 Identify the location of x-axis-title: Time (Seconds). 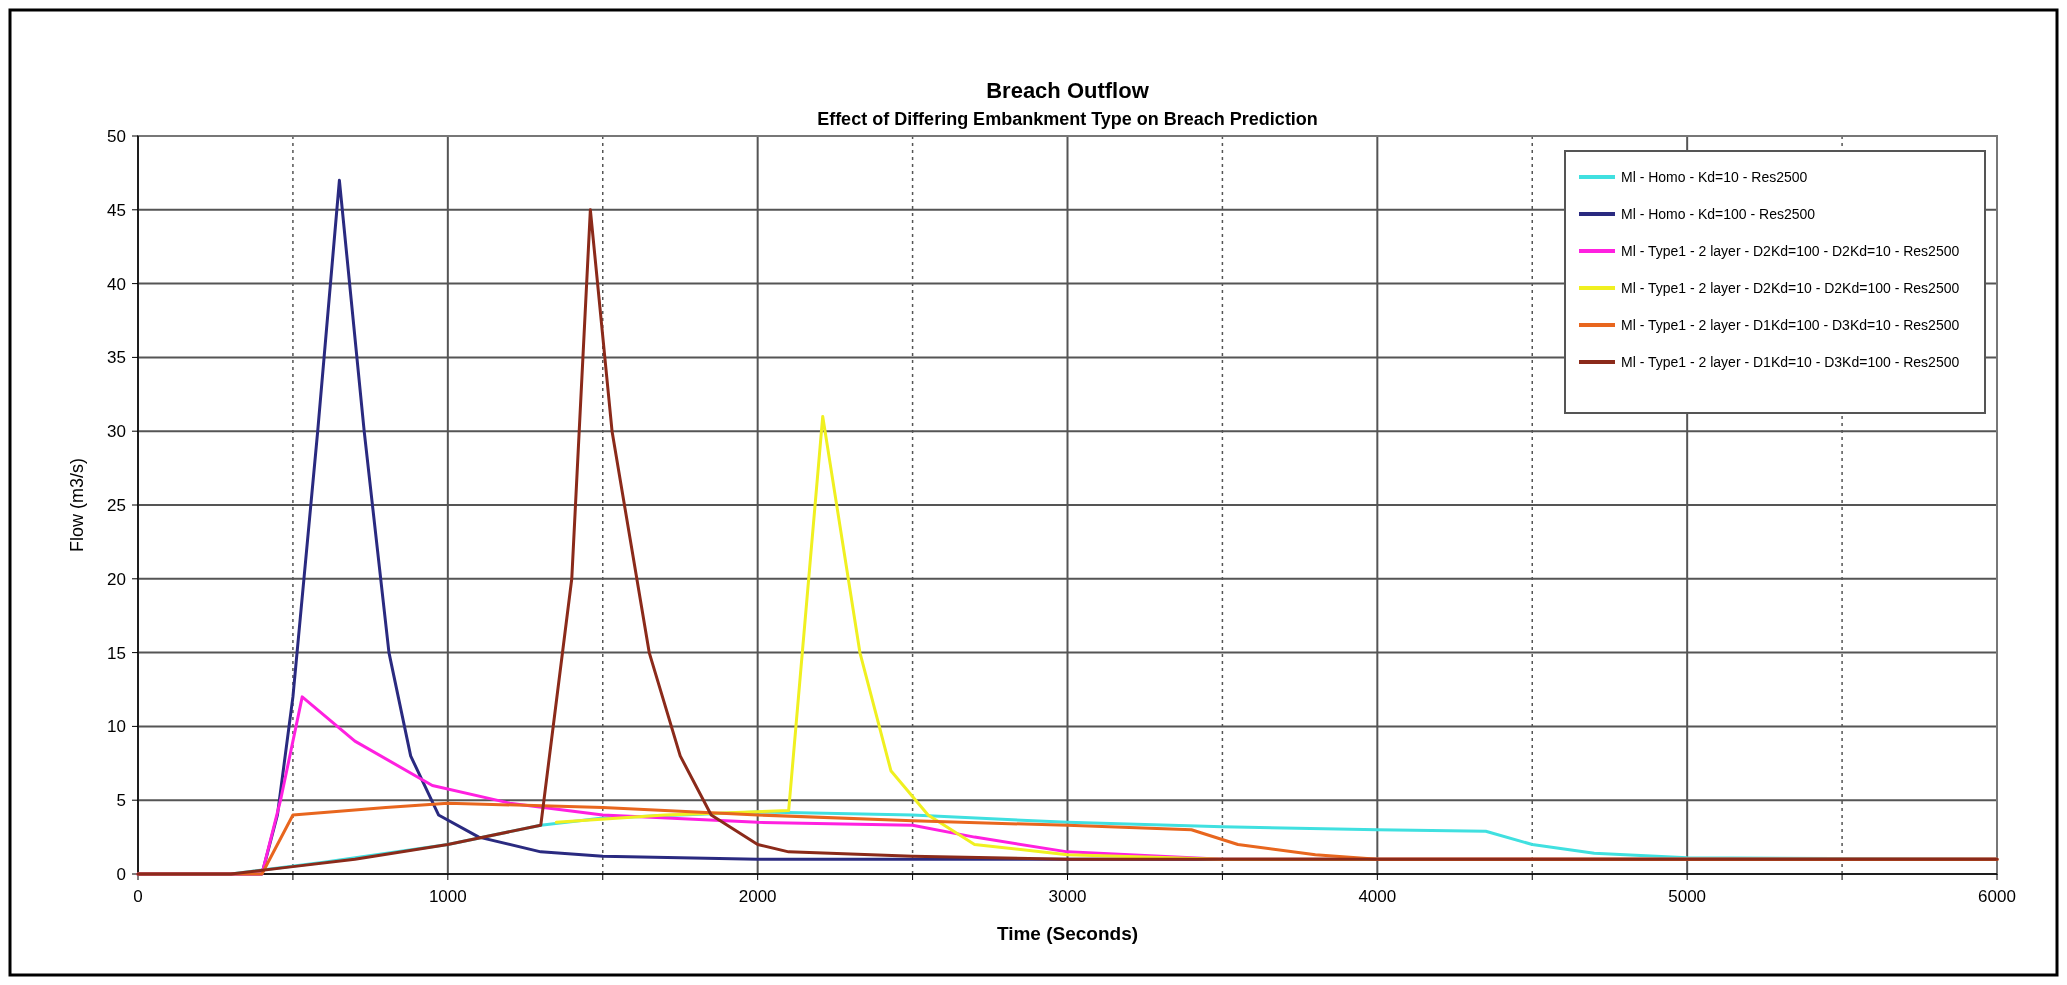
(1067, 933).